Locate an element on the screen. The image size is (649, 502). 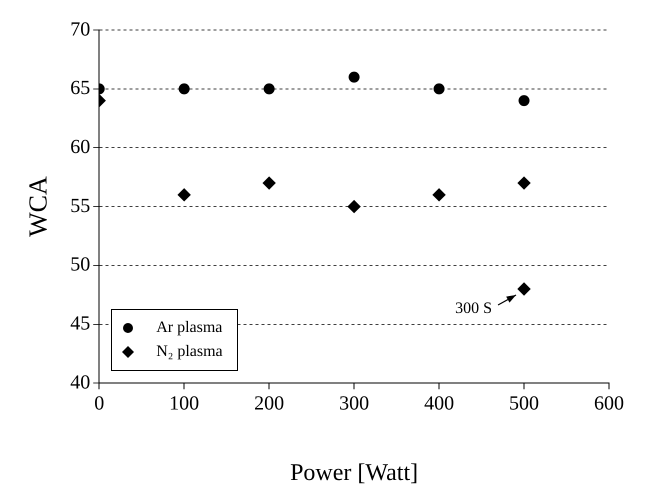
x-tick-label: 300 is located at coordinates (354, 403).